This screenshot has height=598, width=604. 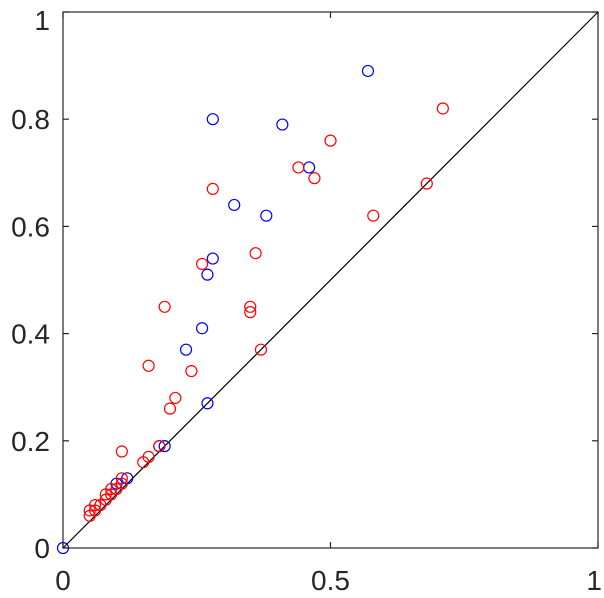 I want to click on y-tick-label: 0.4, so click(x=30, y=334).